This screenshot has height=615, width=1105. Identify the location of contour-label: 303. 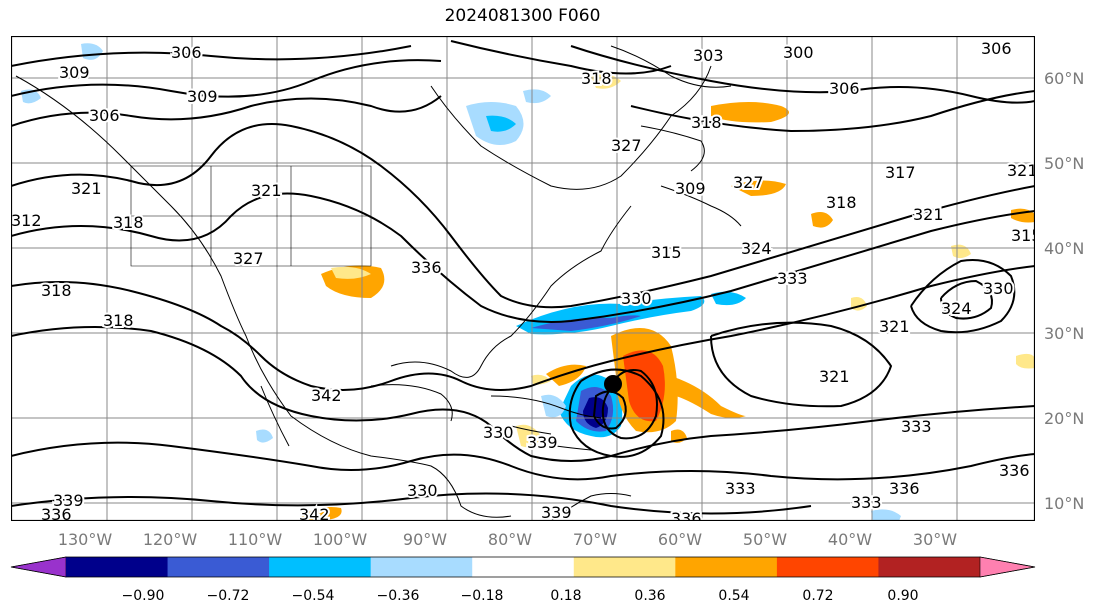
(708, 55).